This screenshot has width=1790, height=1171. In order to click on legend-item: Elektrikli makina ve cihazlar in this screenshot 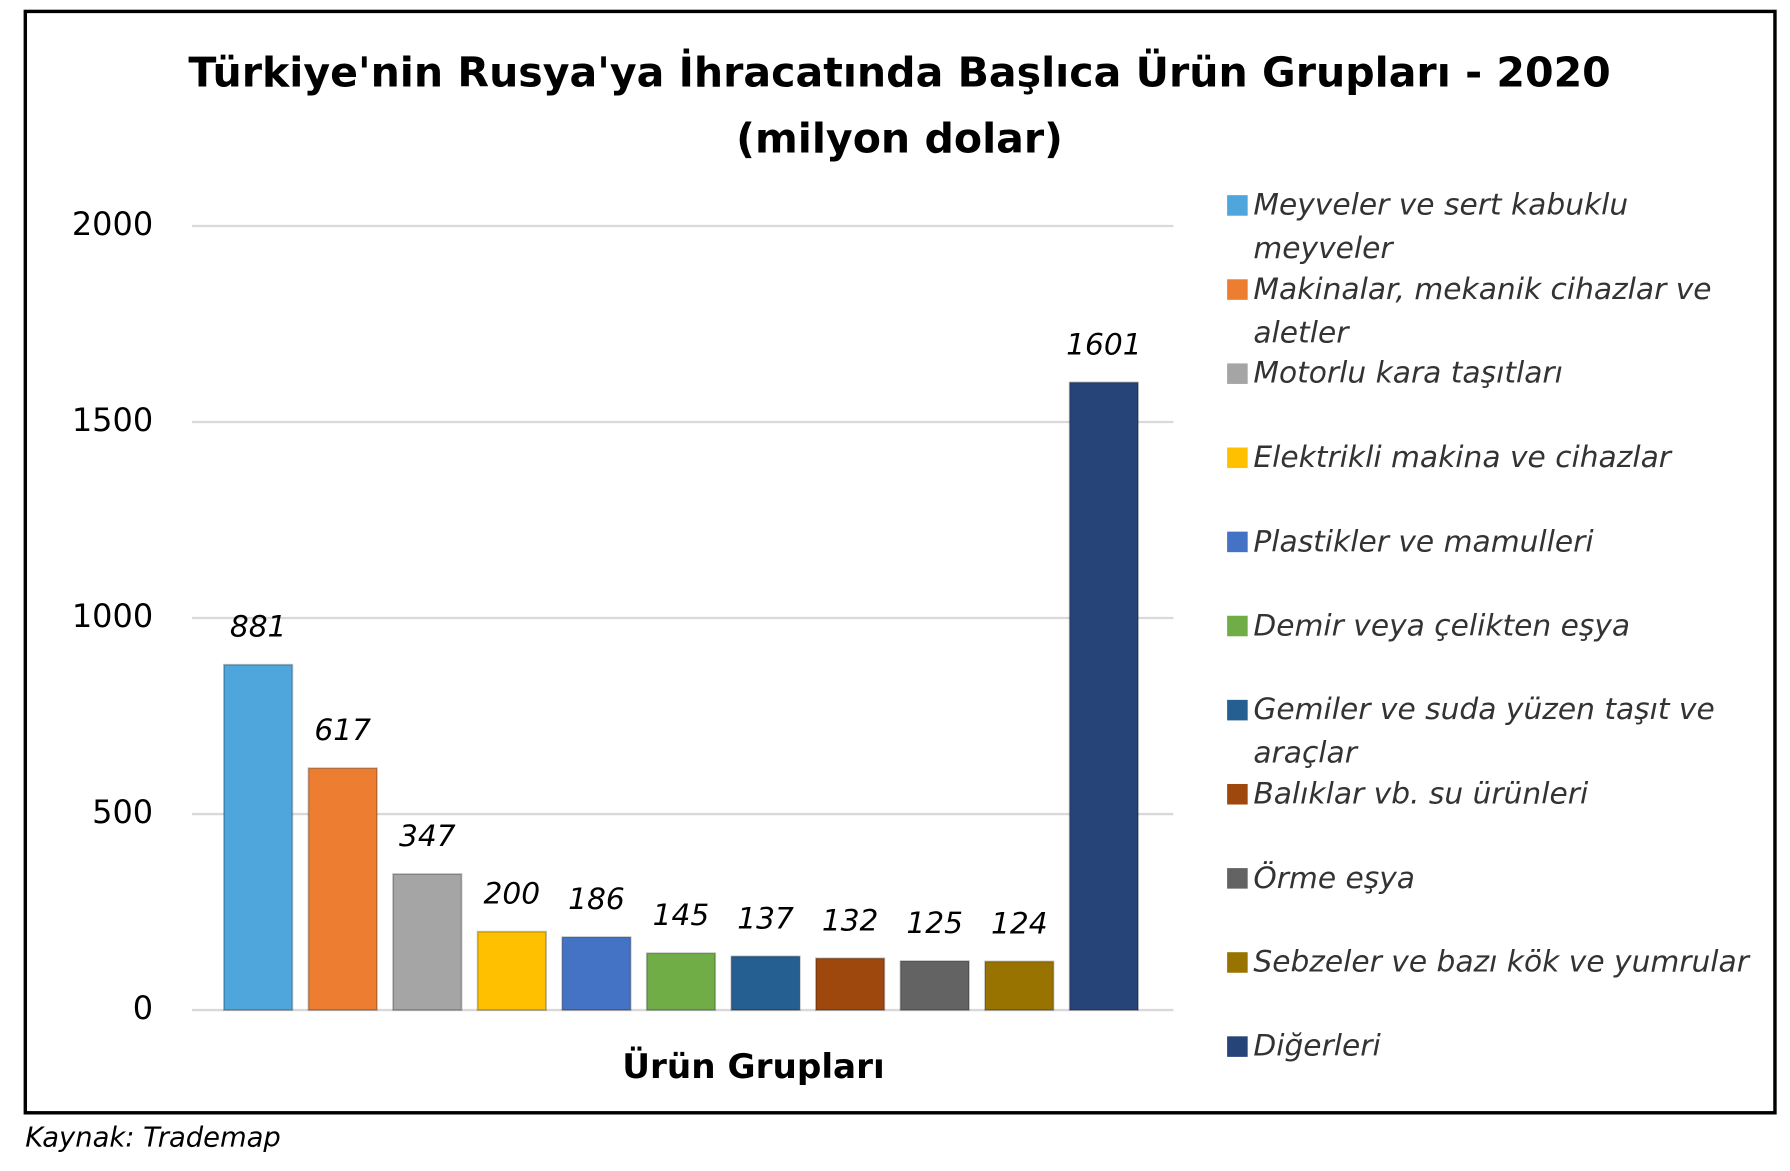, I will do `click(1462, 457)`.